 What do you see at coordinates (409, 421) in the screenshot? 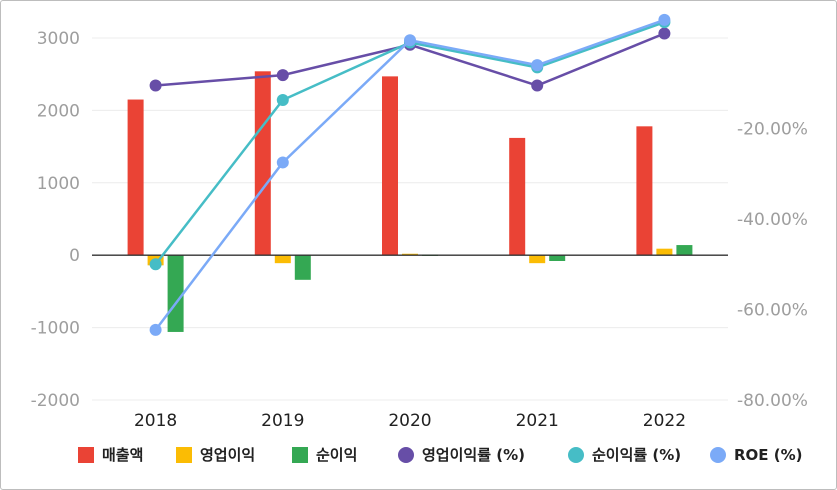
I see `x-tick-label: 2020` at bounding box center [409, 421].